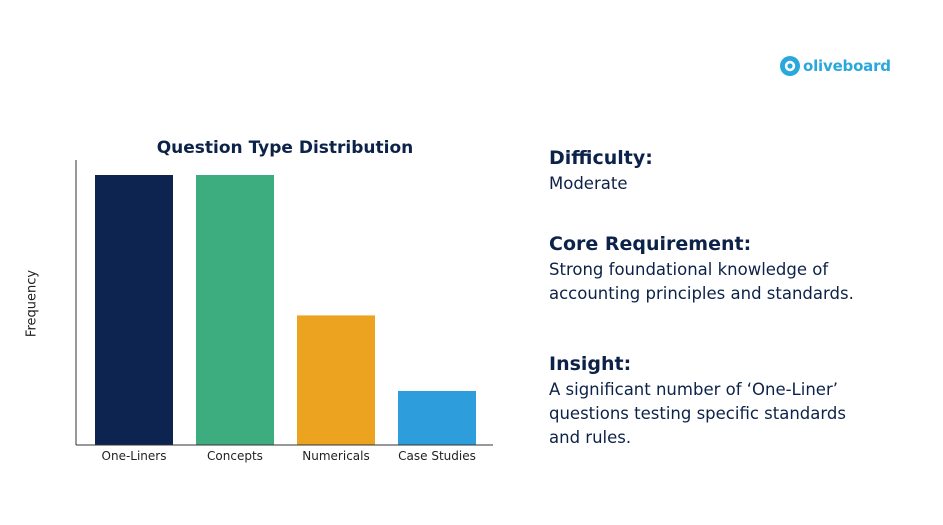 The image size is (943, 525). What do you see at coordinates (134, 456) in the screenshot?
I see `x-tick-label: One-Liners` at bounding box center [134, 456].